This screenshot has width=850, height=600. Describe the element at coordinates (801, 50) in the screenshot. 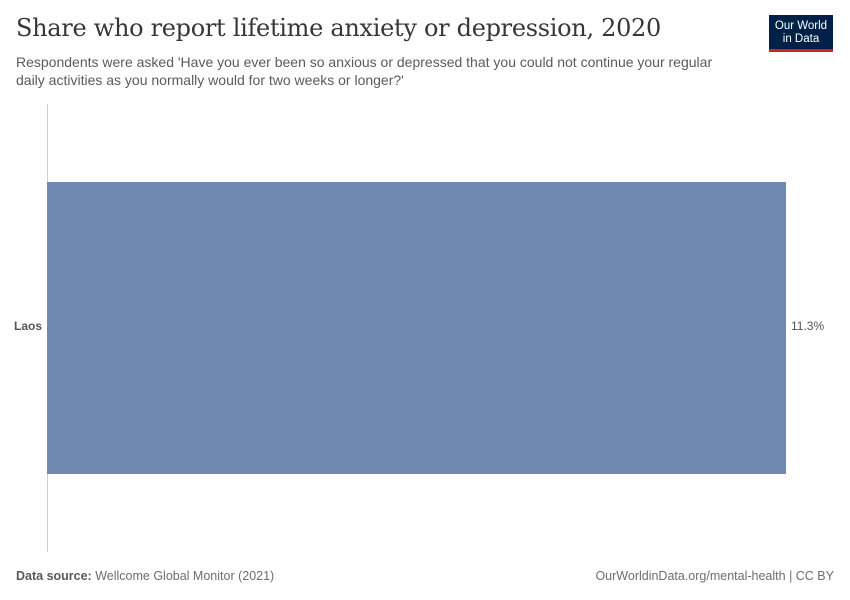

I see `logo-accent-bar` at that location.